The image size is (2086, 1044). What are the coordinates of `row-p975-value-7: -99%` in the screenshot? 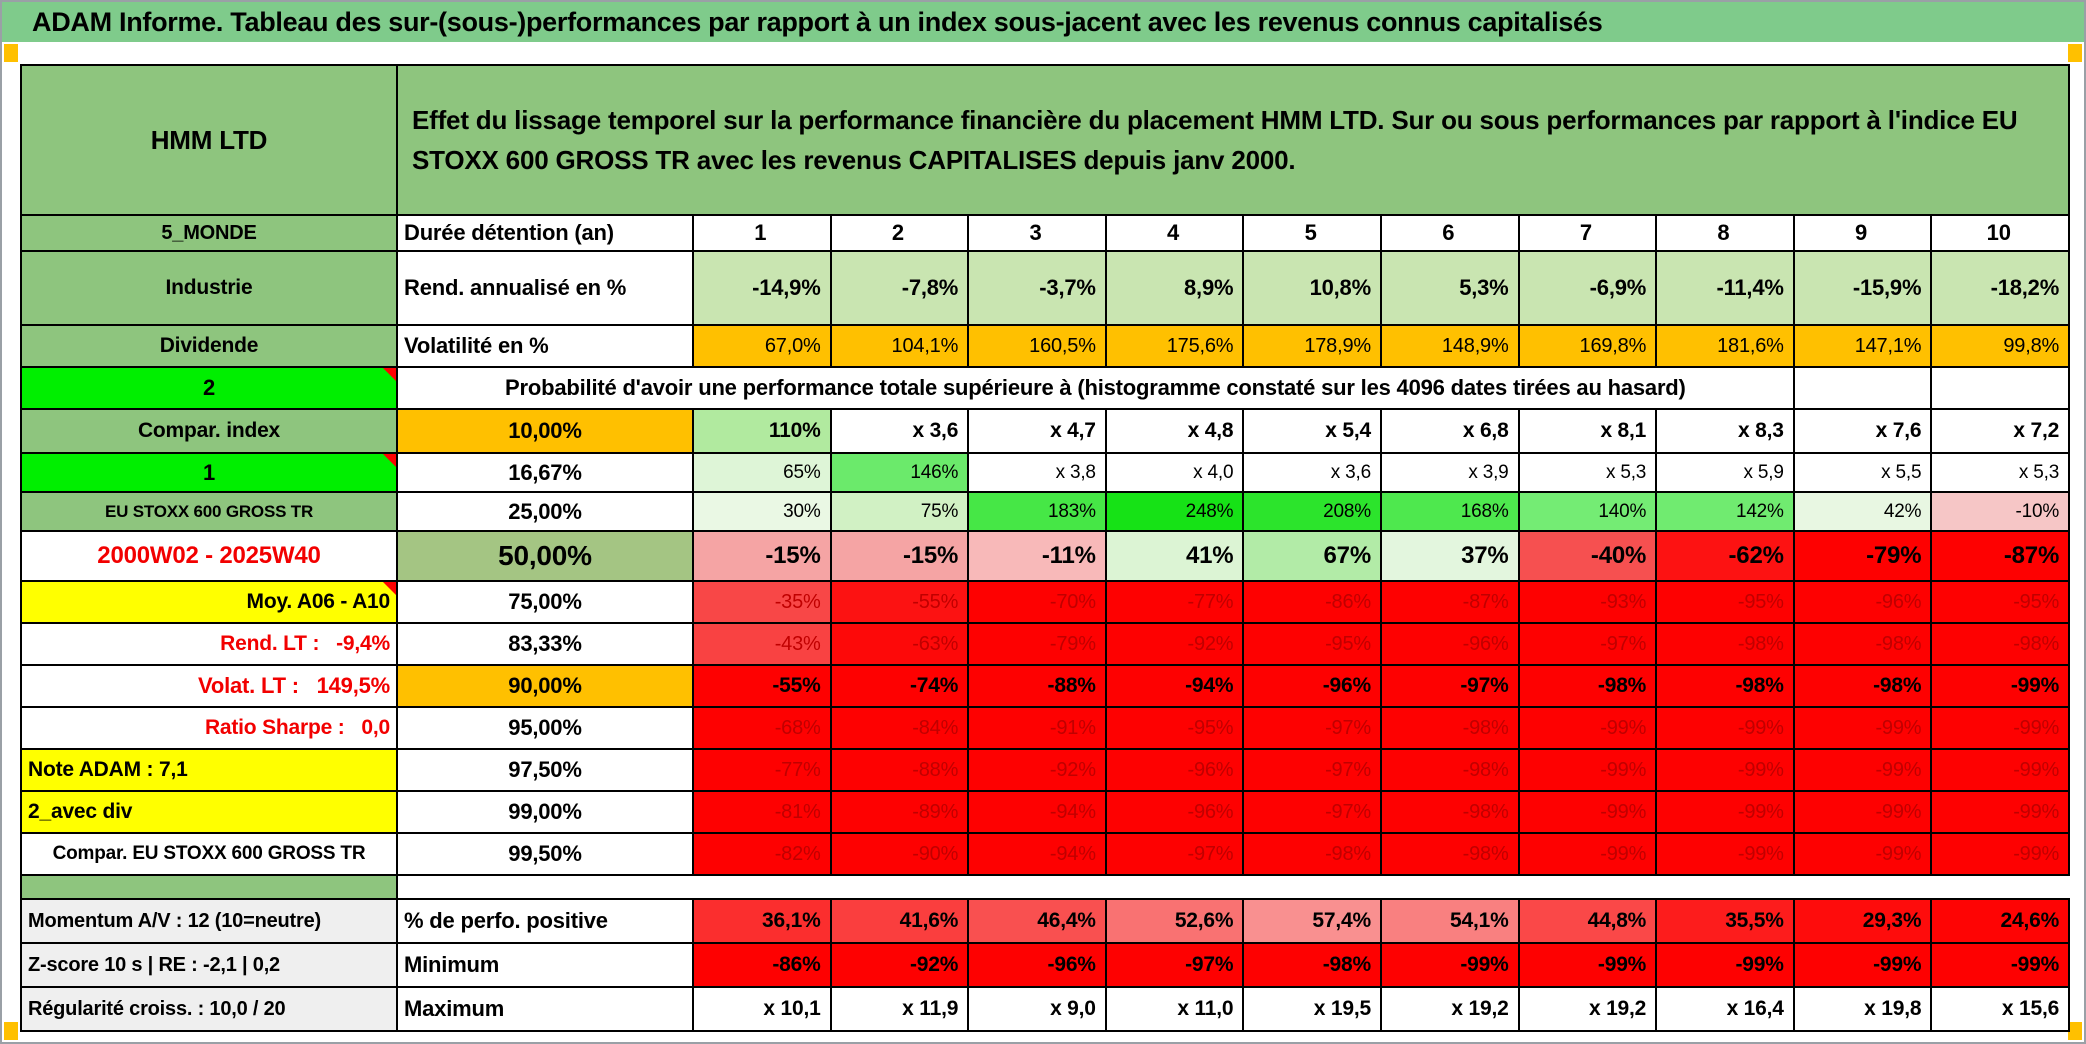 It's located at (1587, 770).